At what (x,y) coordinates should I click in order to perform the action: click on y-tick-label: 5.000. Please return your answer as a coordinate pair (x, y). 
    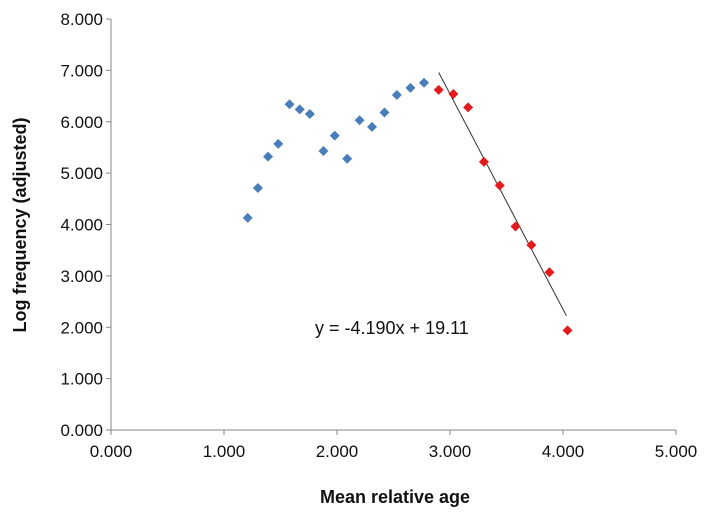
    Looking at the image, I should click on (81, 173).